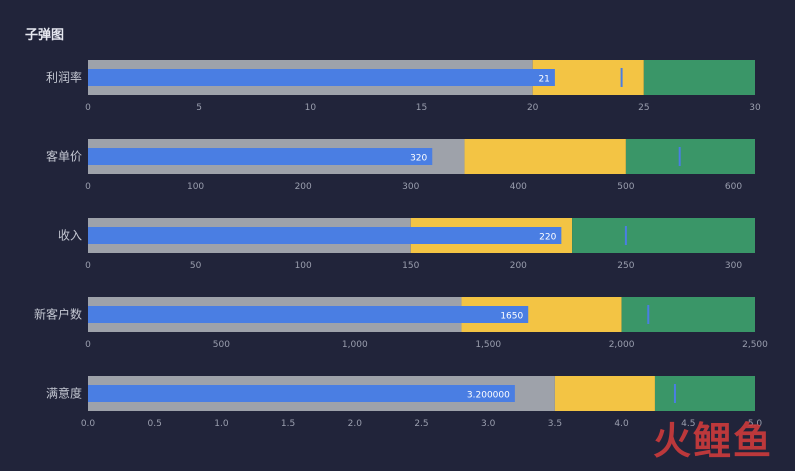  What do you see at coordinates (555, 424) in the screenshot?
I see `tick-label: 3.5` at bounding box center [555, 424].